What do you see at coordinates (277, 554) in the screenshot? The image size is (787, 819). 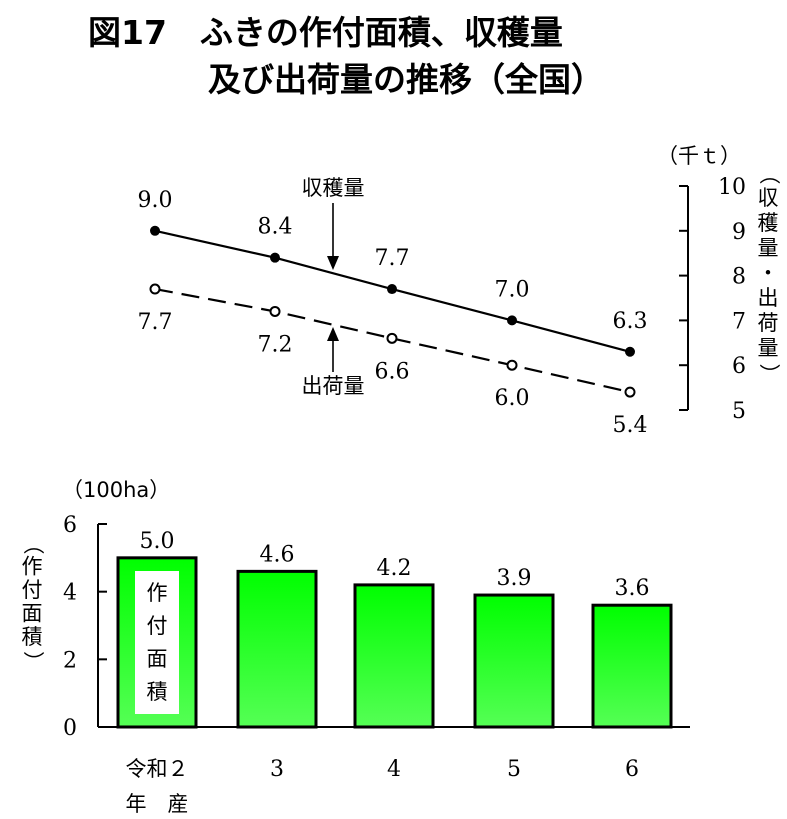 I see `bar-value-label: 4.6` at bounding box center [277, 554].